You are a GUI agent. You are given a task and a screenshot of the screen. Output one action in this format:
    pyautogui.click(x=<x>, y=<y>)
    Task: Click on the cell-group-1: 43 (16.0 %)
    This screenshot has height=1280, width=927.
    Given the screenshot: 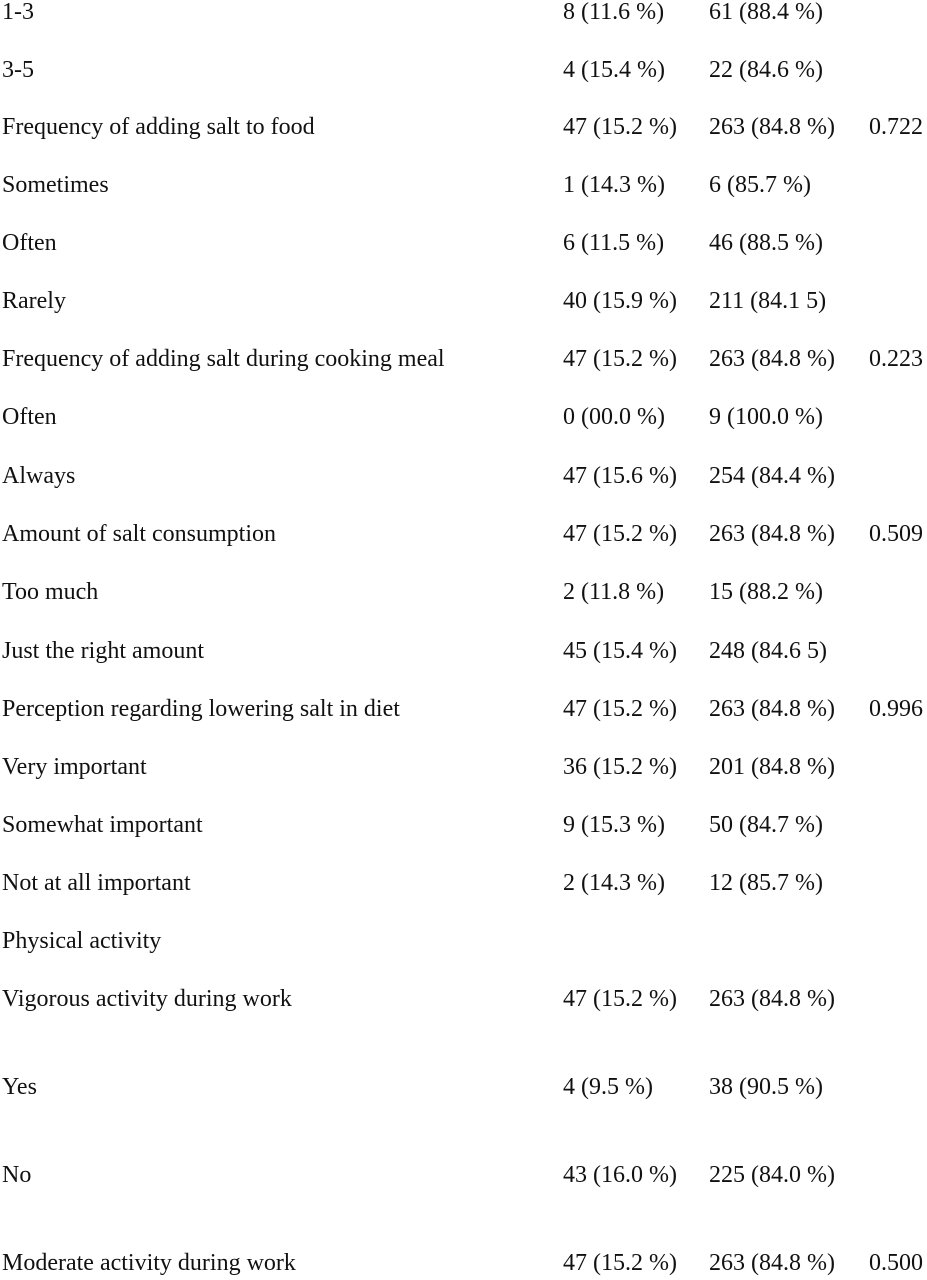 What is the action you would take?
    pyautogui.click(x=620, y=1175)
    